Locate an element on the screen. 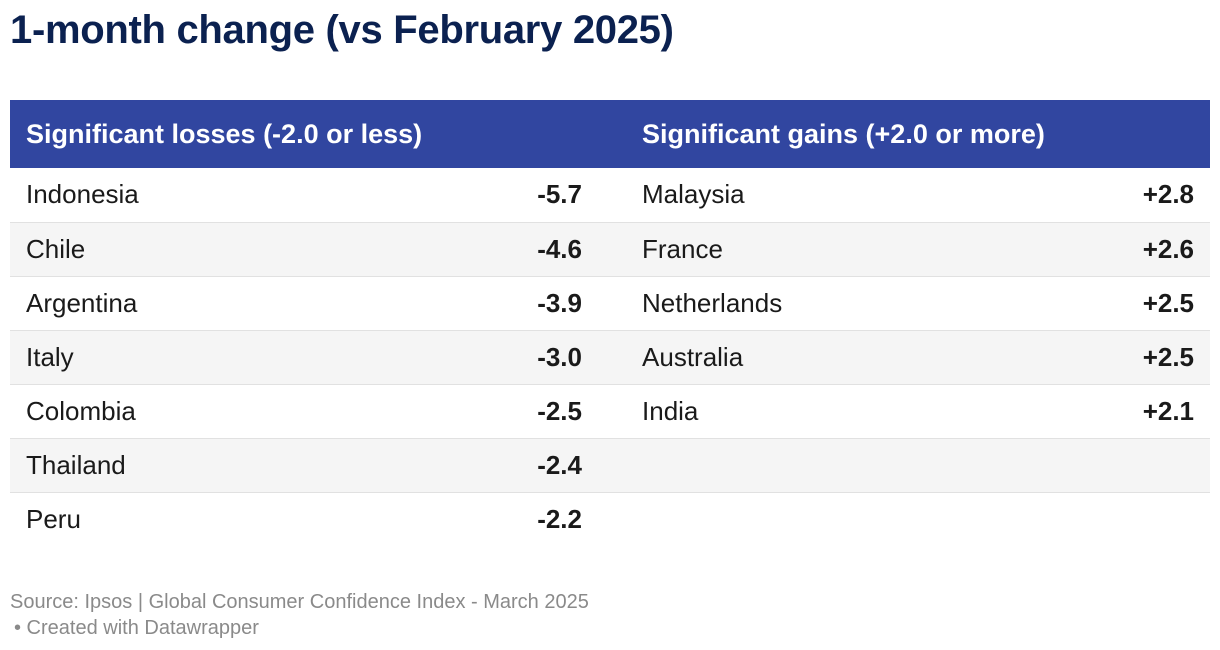  gain-country: India is located at coordinates (776, 411).